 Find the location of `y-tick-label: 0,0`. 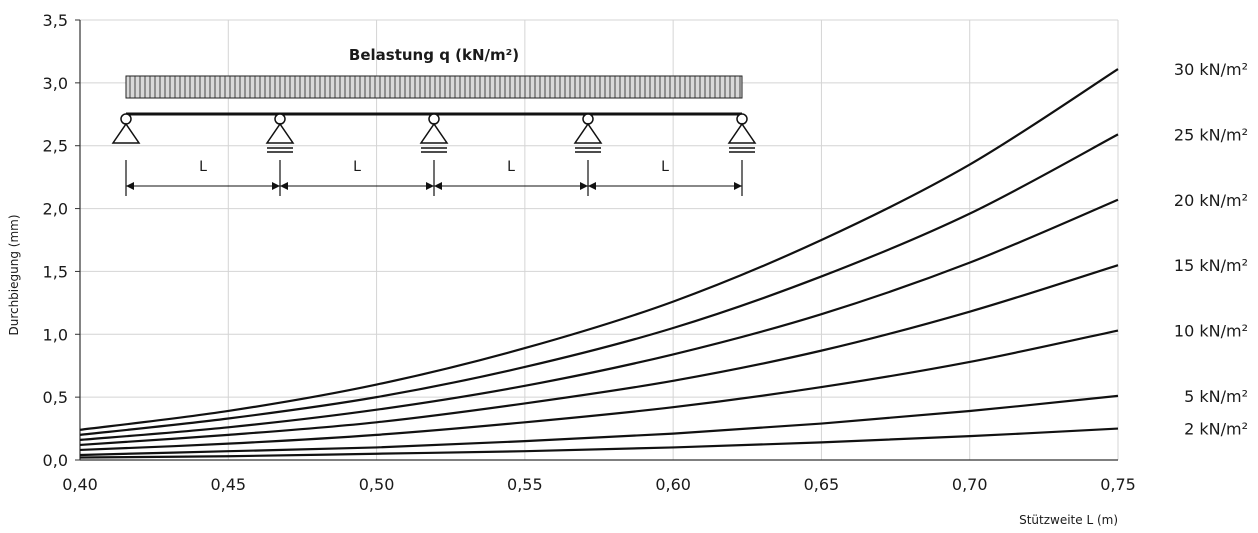

y-tick-label: 0,0 is located at coordinates (55, 460).